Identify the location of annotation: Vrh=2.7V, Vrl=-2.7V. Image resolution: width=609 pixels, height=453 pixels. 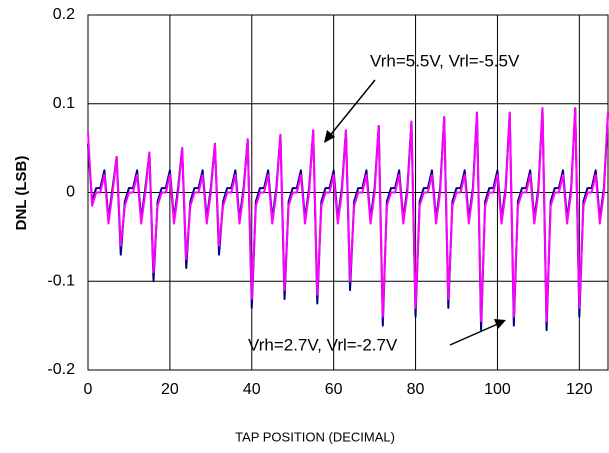
(323, 344).